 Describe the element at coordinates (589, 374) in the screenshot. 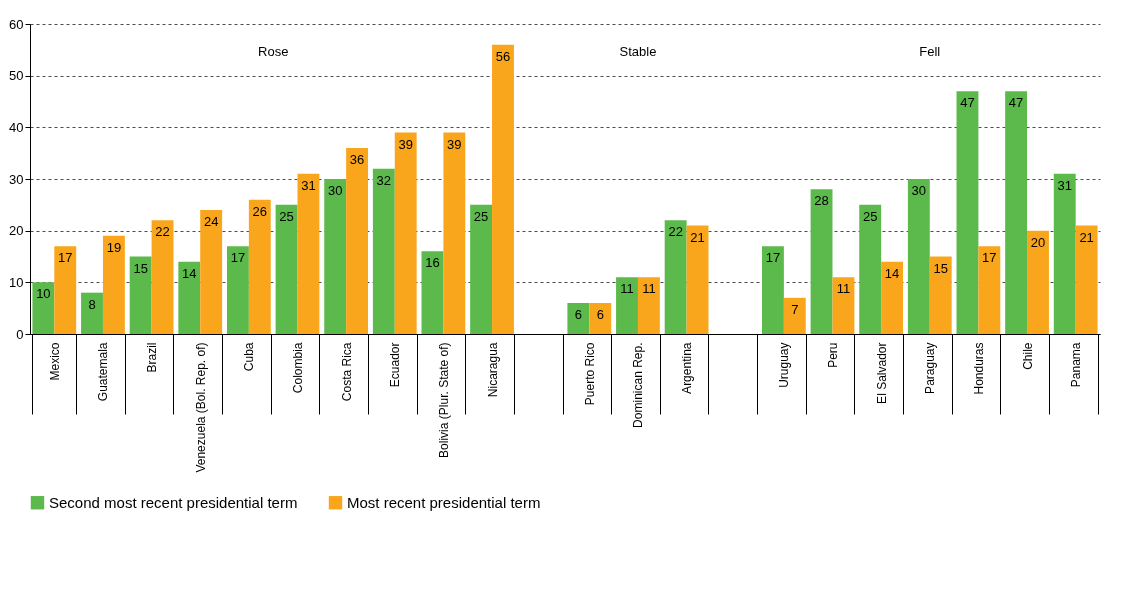

I see `x-tick-label: Puerto Rico` at that location.